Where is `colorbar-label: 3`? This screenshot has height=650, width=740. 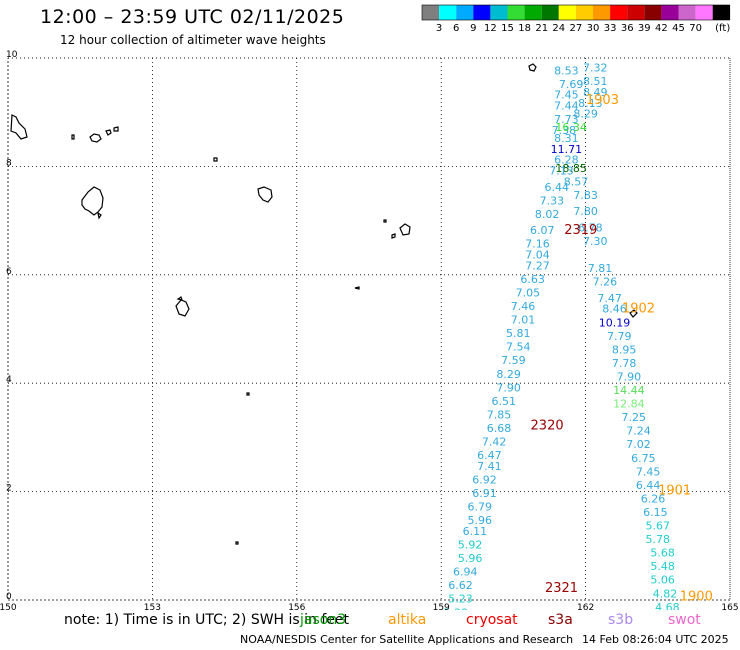 colorbar-label: 3 is located at coordinates (439, 28).